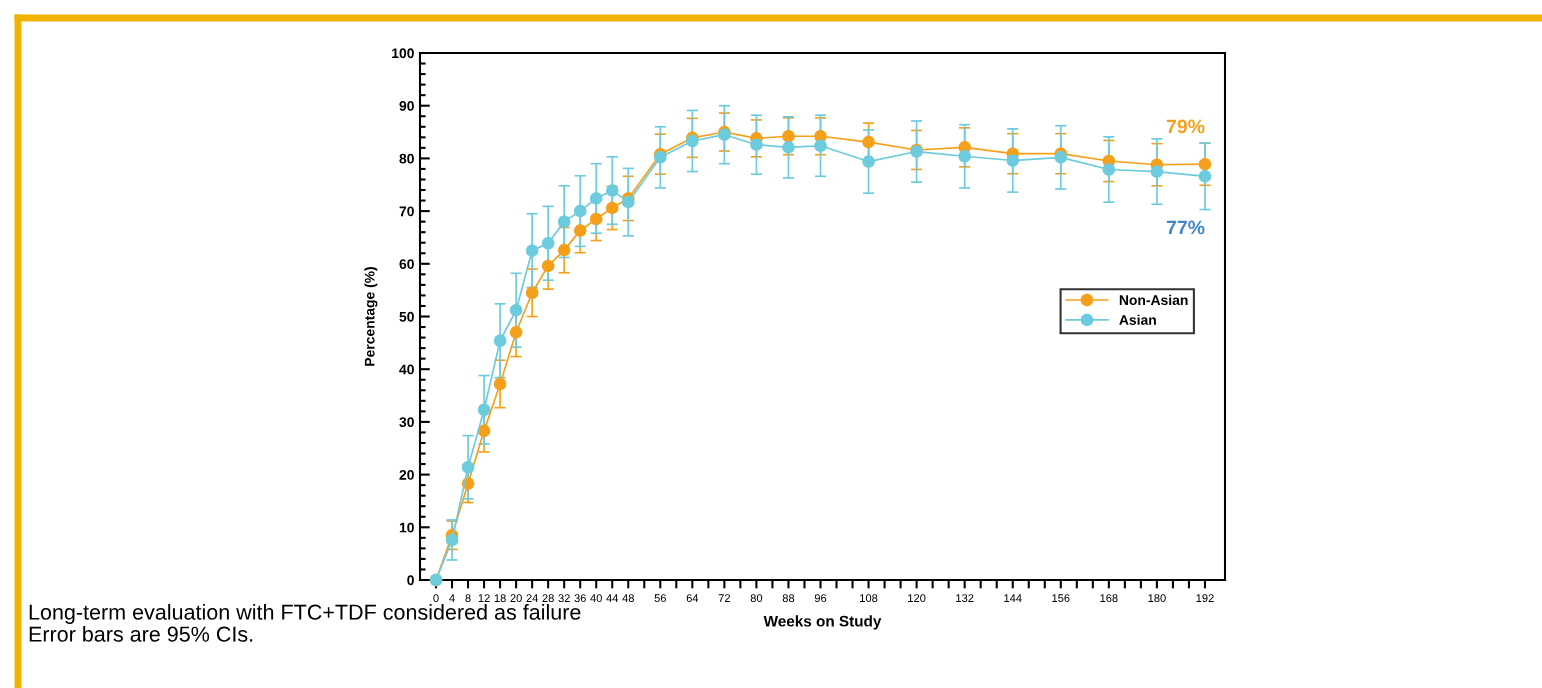  I want to click on x-tick-label: 32, so click(564, 598).